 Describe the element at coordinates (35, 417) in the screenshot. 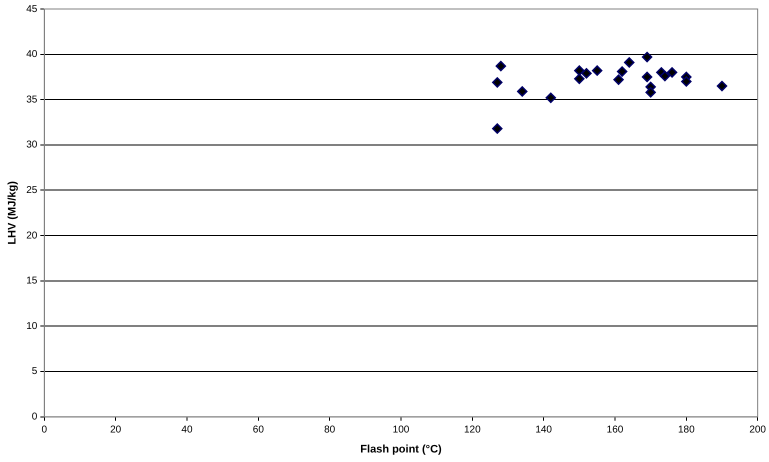

I see `y-tick-label: 0` at that location.